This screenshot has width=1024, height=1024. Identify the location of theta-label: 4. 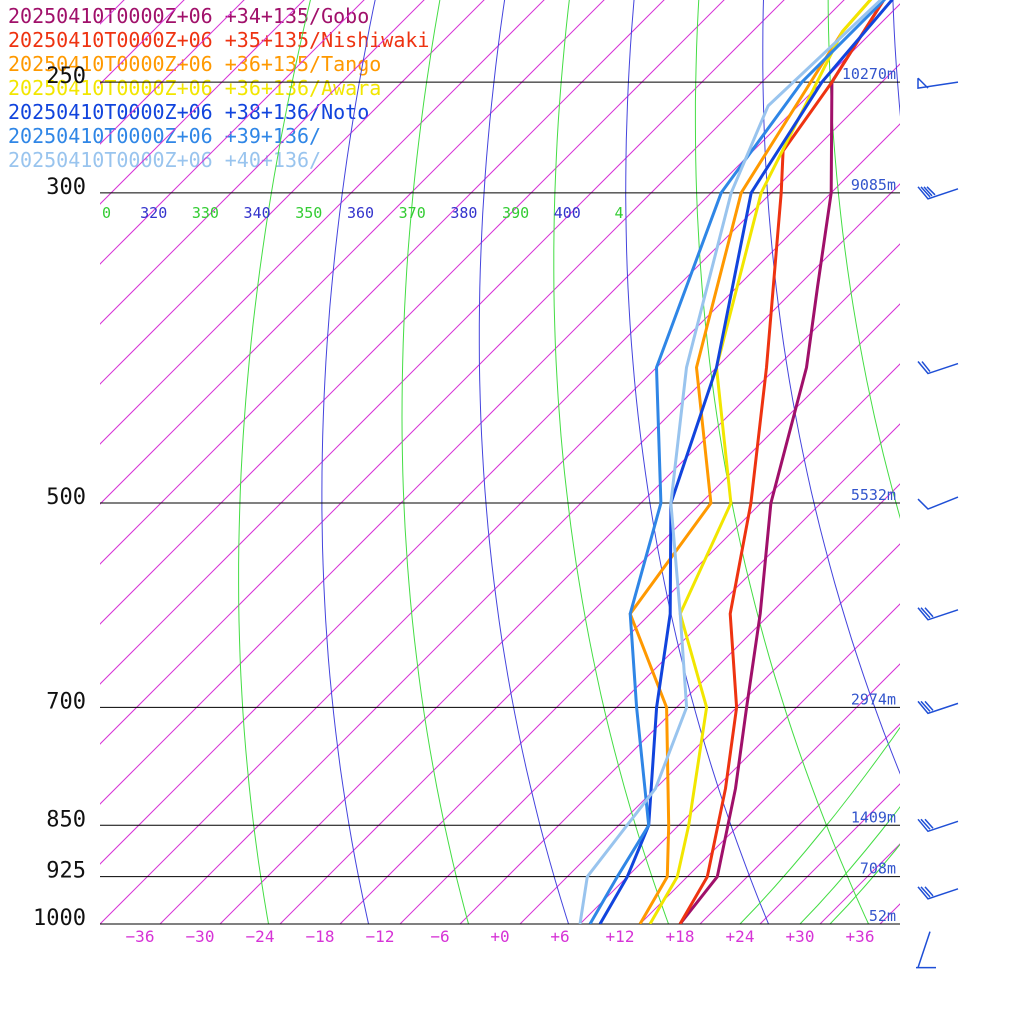
(618, 213).